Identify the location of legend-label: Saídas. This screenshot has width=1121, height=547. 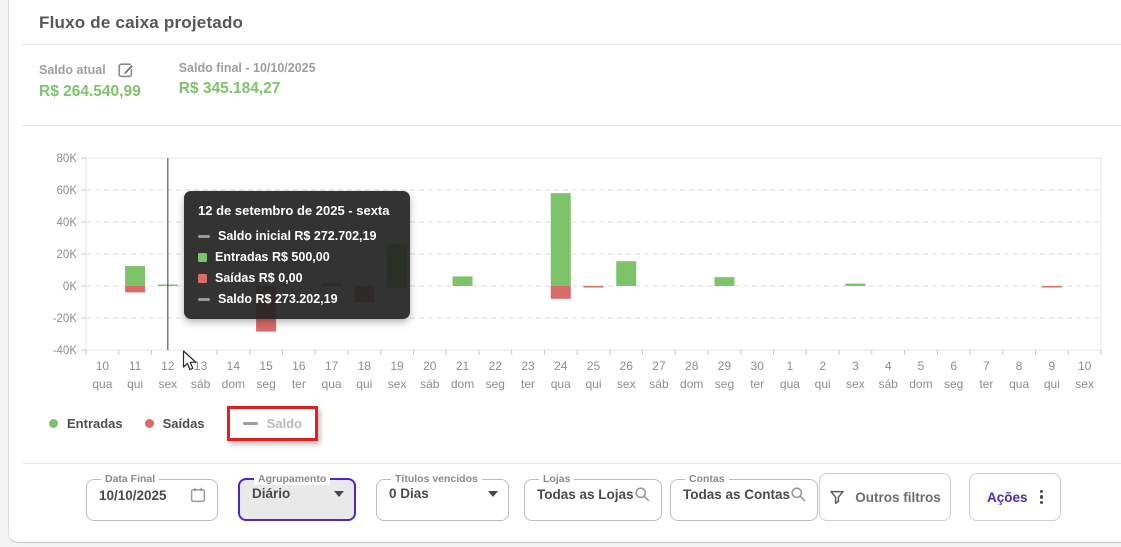
(183, 423).